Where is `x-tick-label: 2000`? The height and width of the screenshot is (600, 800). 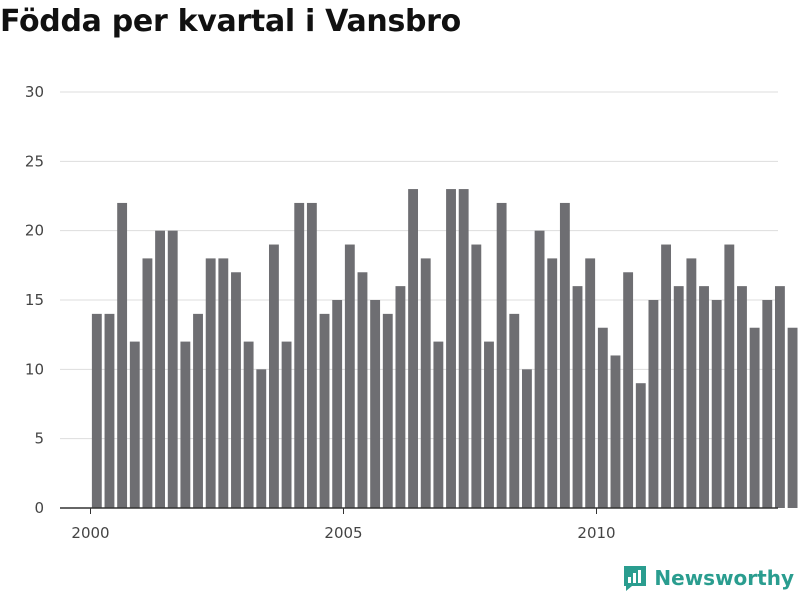 x-tick-label: 2000 is located at coordinates (90, 533).